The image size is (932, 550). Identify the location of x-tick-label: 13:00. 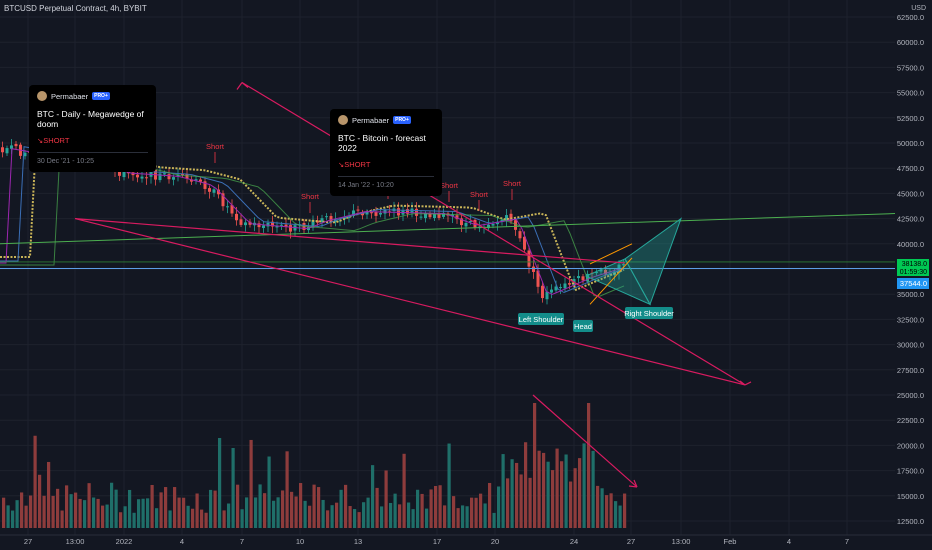
(75, 541).